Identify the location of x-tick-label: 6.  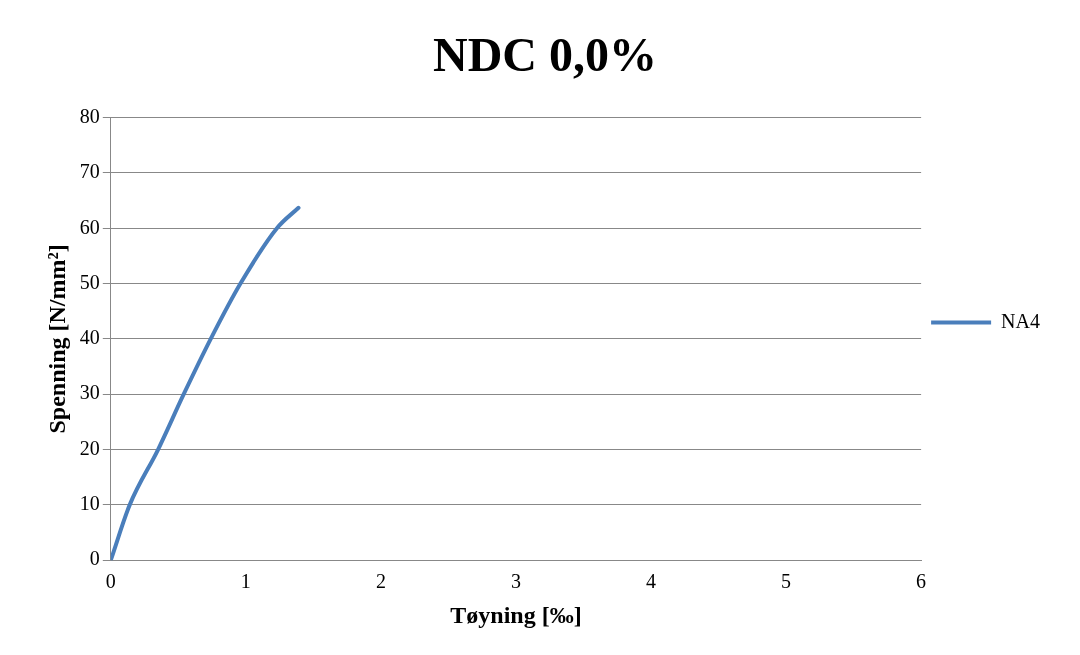
(921, 581).